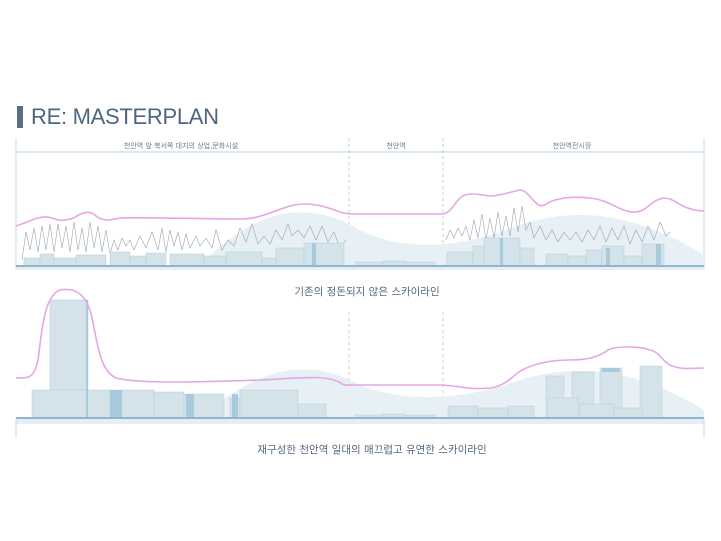 The height and width of the screenshot is (541, 721). Describe the element at coordinates (572, 146) in the screenshot. I see `zone-label-market: 천안역전시장` at that location.